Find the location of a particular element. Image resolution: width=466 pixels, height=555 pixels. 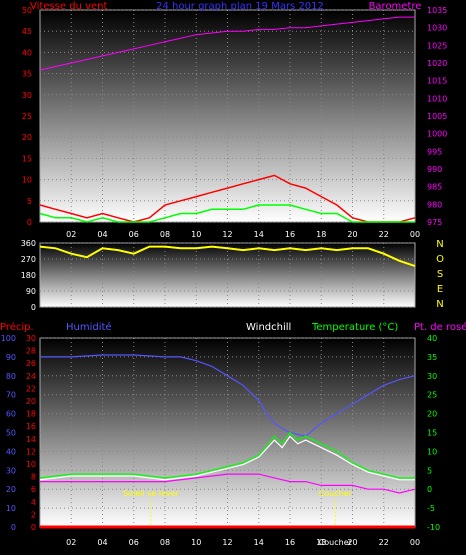

temp-tick-label: -10 is located at coordinates (433, 527).